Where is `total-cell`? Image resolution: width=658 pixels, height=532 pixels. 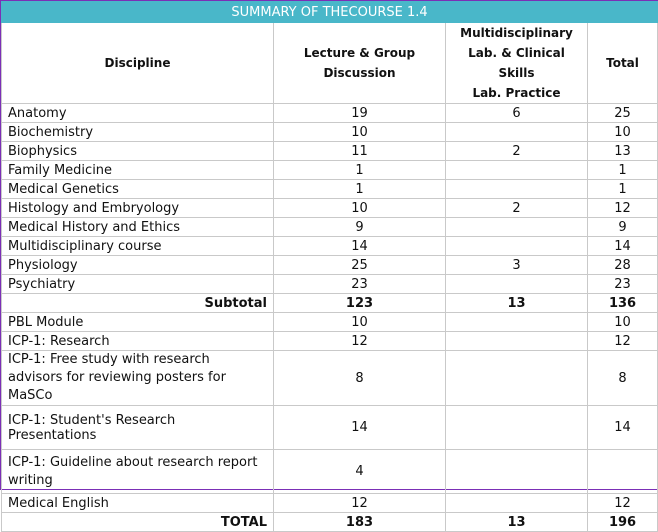
total-cell is located at coordinates (622, 471).